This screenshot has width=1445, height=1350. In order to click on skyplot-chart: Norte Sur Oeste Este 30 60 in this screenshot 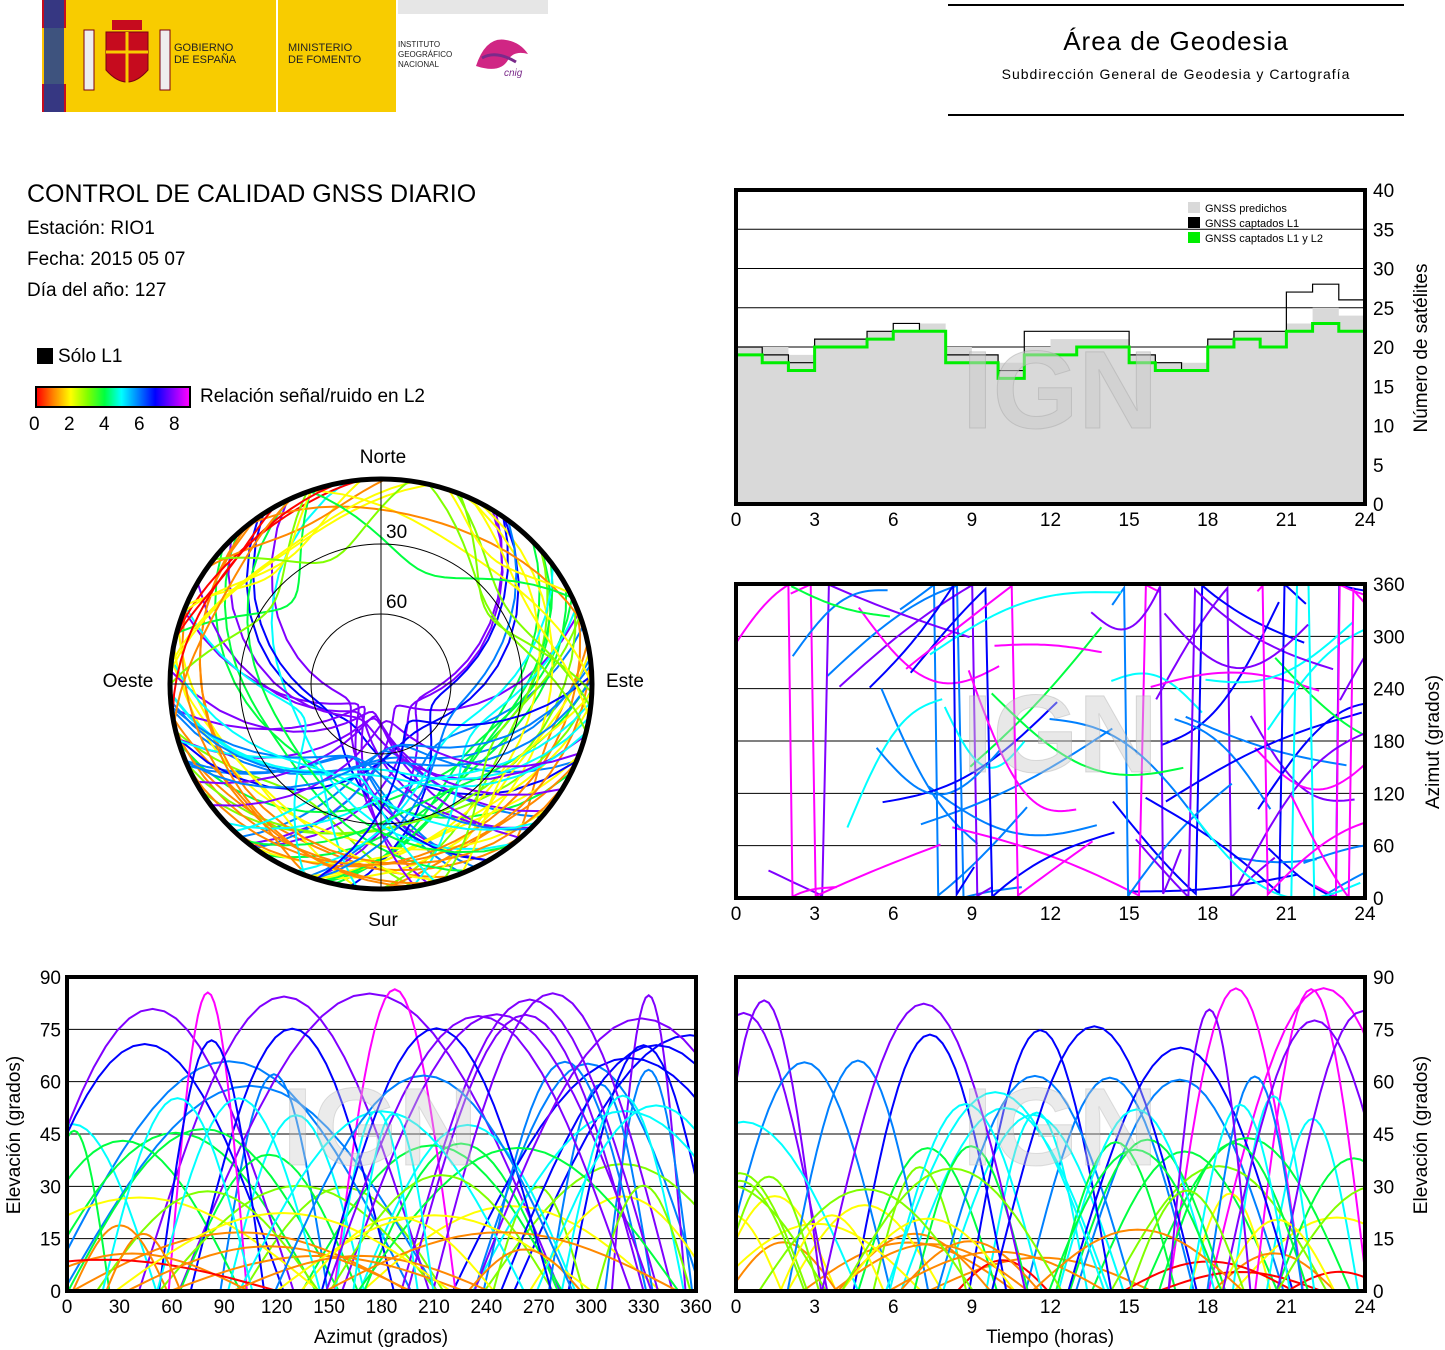, I will do `click(373, 689)`.